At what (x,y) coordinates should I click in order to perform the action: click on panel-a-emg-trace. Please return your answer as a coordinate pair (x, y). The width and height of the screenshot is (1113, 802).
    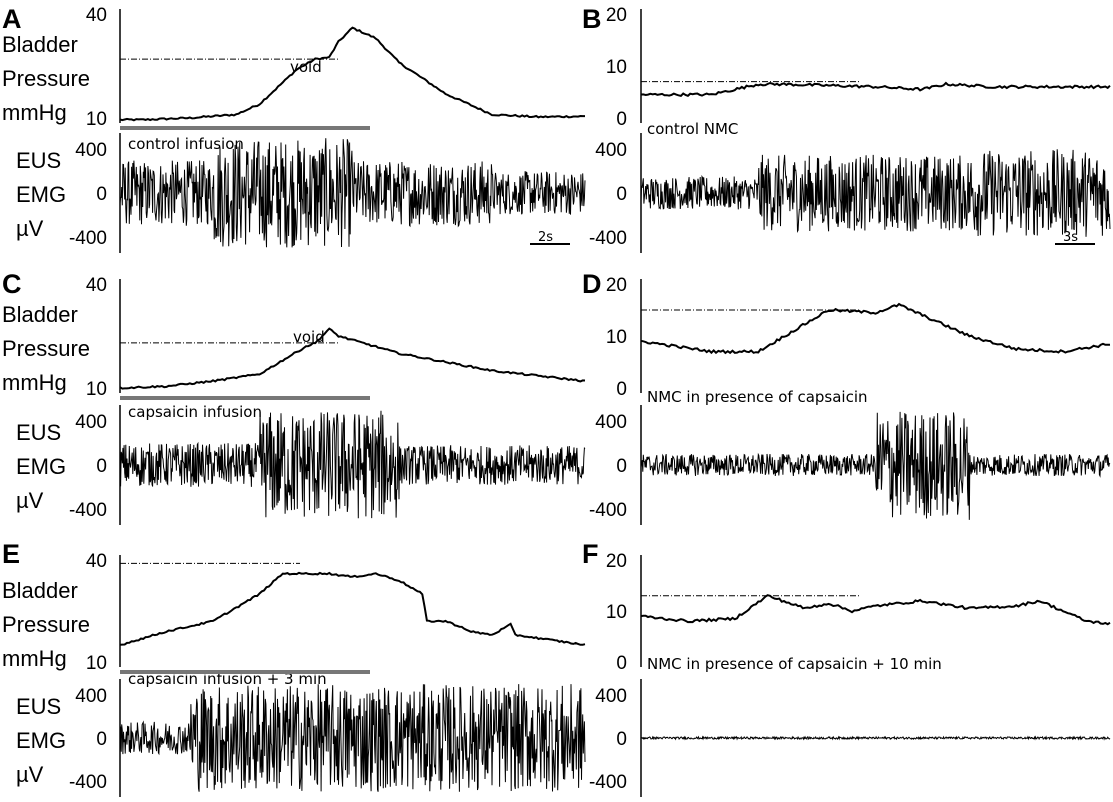
    Looking at the image, I should click on (352, 193).